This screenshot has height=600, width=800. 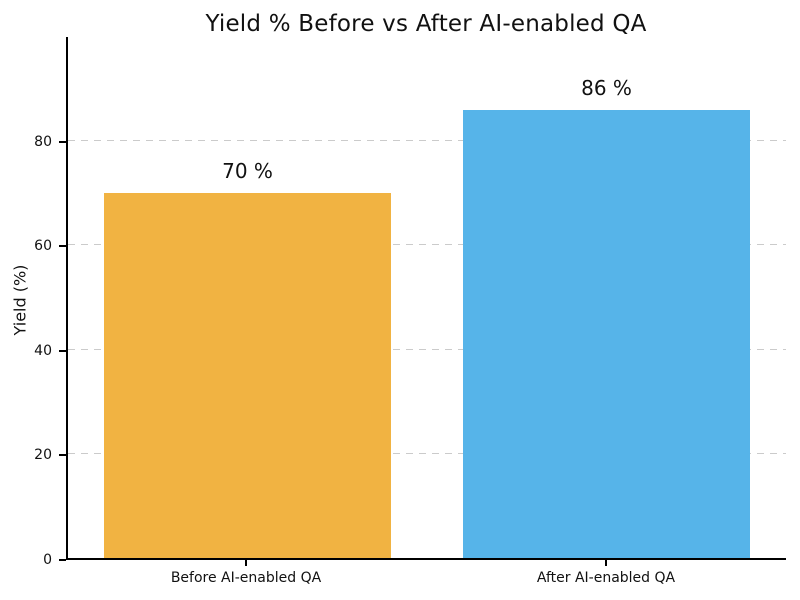 I want to click on y-tick-label: 60, so click(x=43, y=246).